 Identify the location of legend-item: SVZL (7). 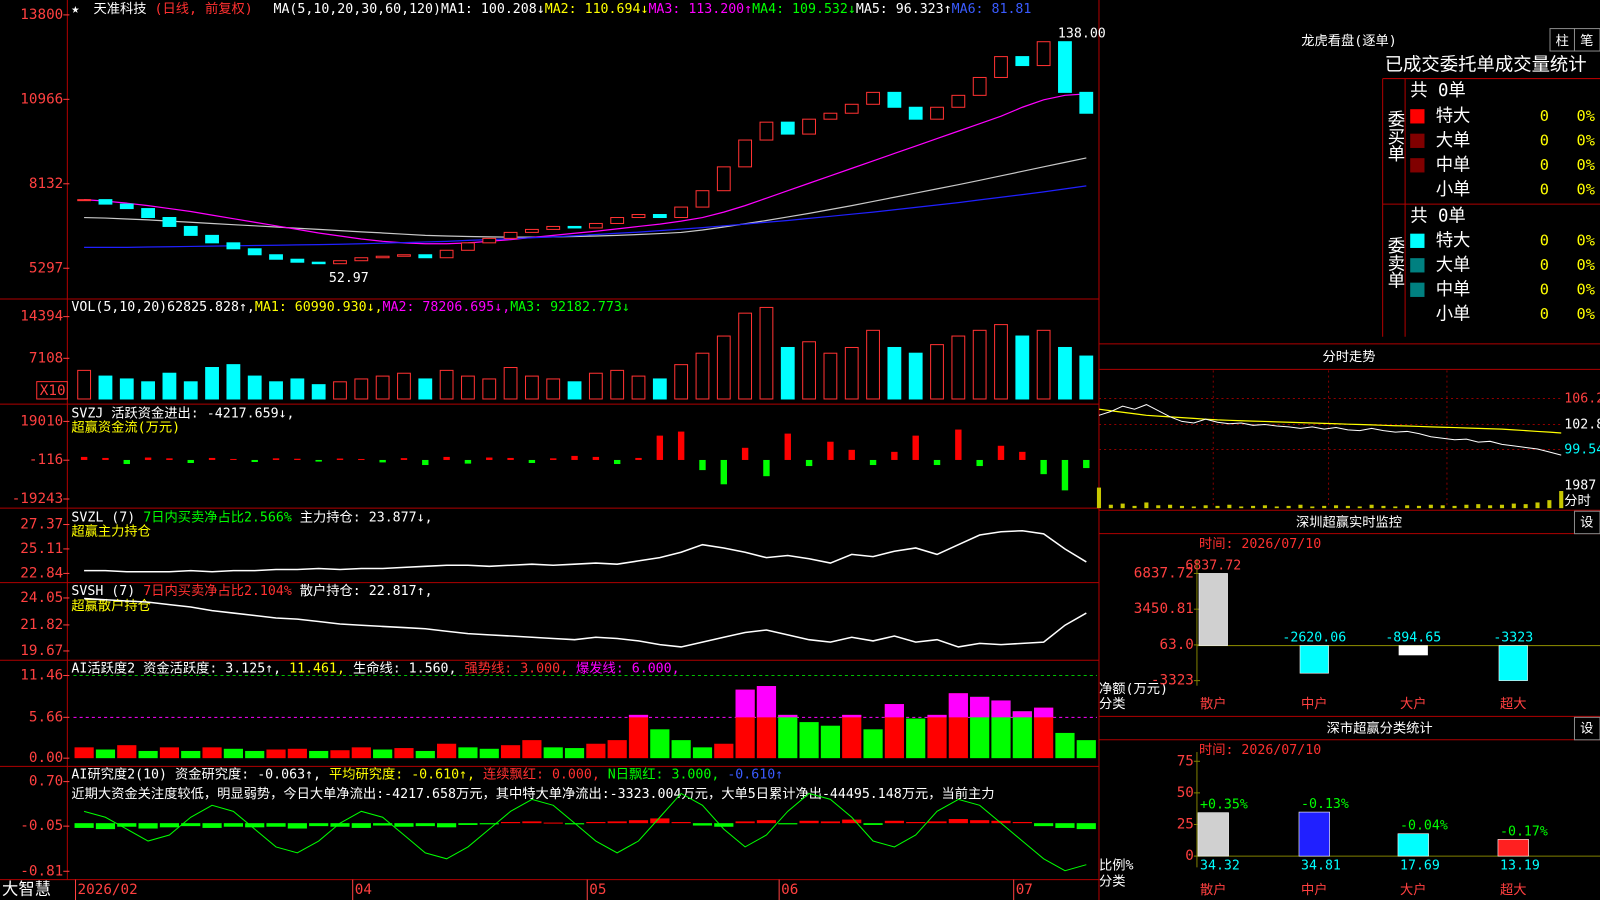
(107, 517).